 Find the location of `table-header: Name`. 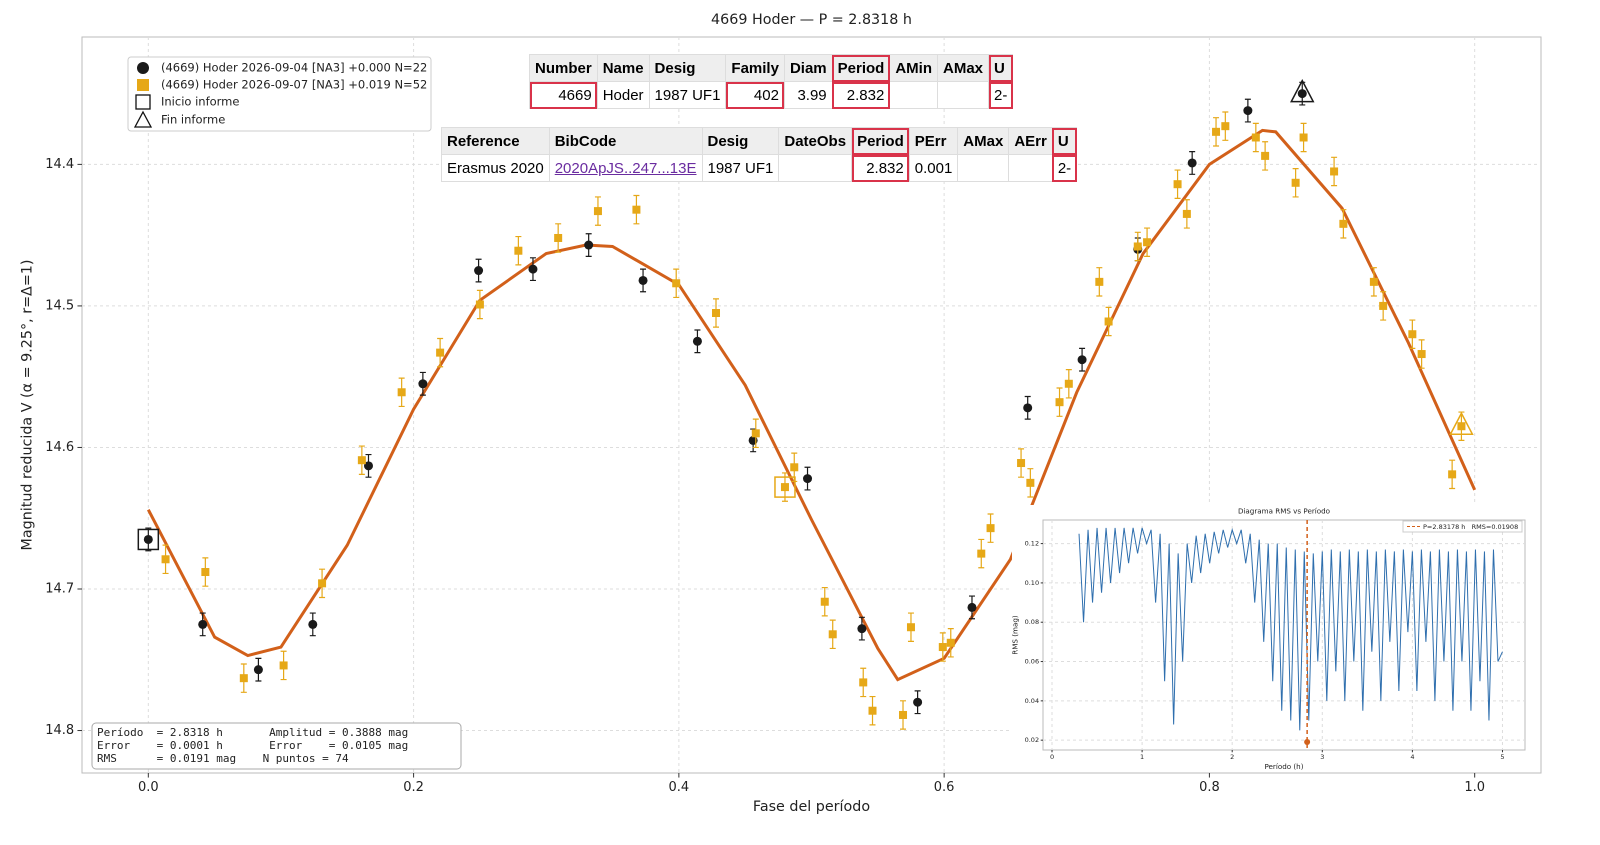

table-header: Name is located at coordinates (623, 68).